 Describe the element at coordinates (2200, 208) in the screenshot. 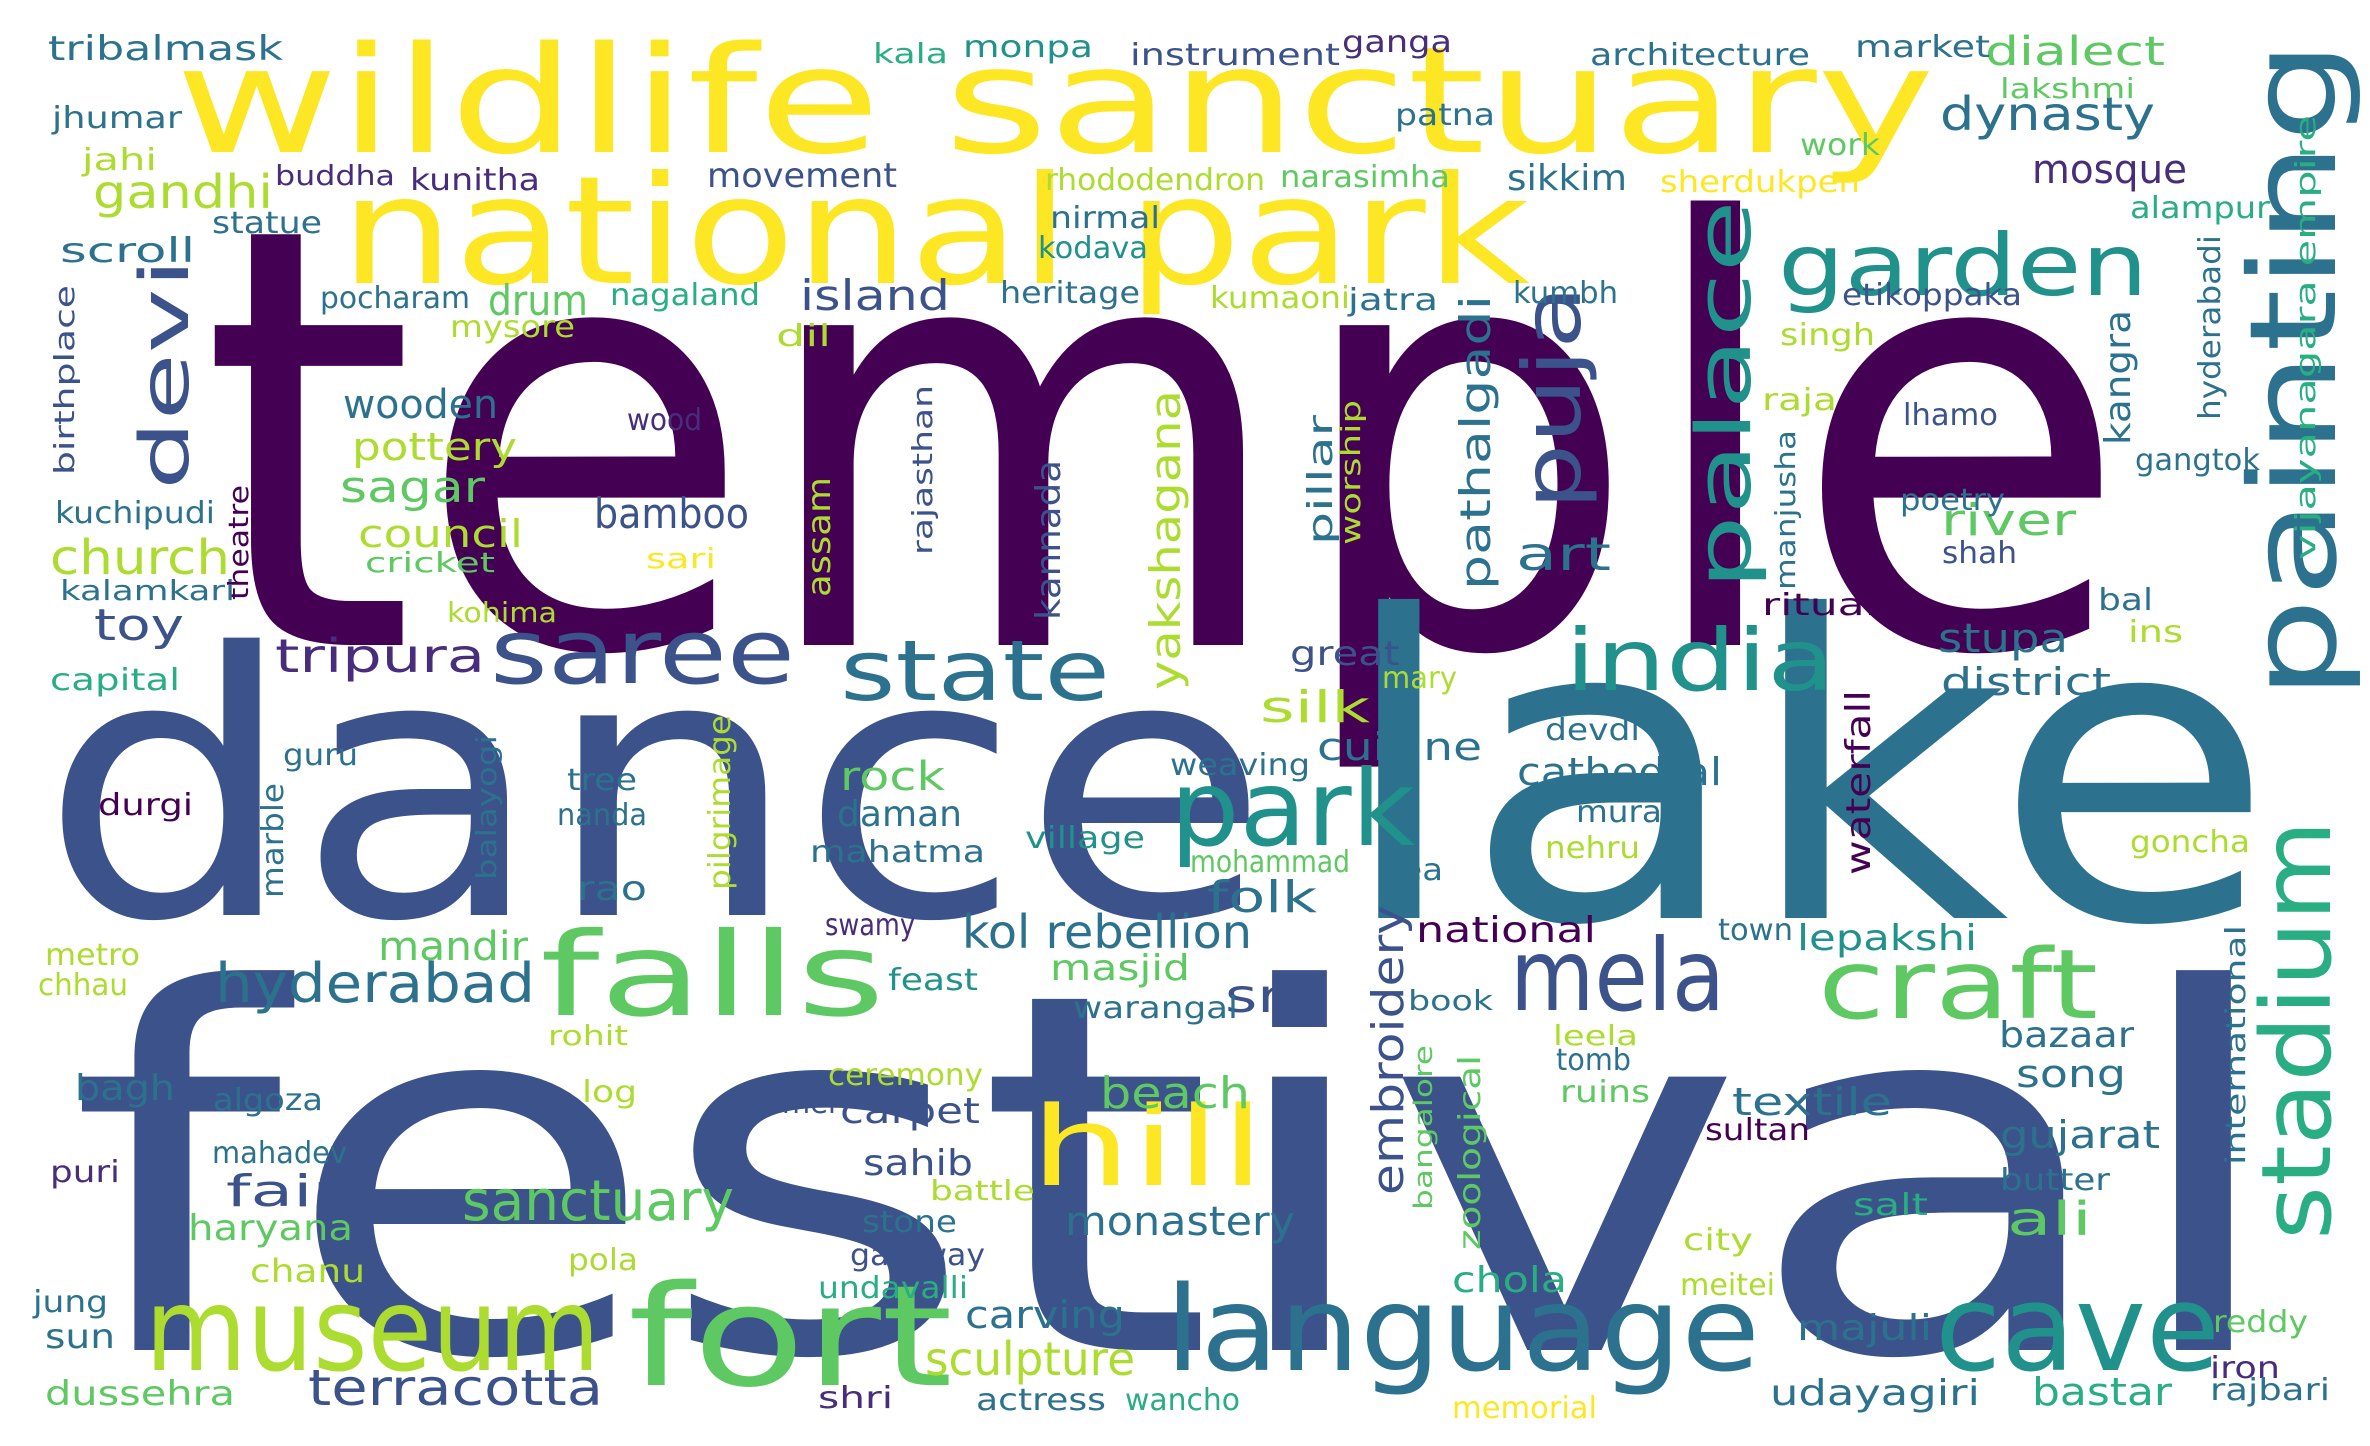

I see `word-alampur: alampur` at that location.